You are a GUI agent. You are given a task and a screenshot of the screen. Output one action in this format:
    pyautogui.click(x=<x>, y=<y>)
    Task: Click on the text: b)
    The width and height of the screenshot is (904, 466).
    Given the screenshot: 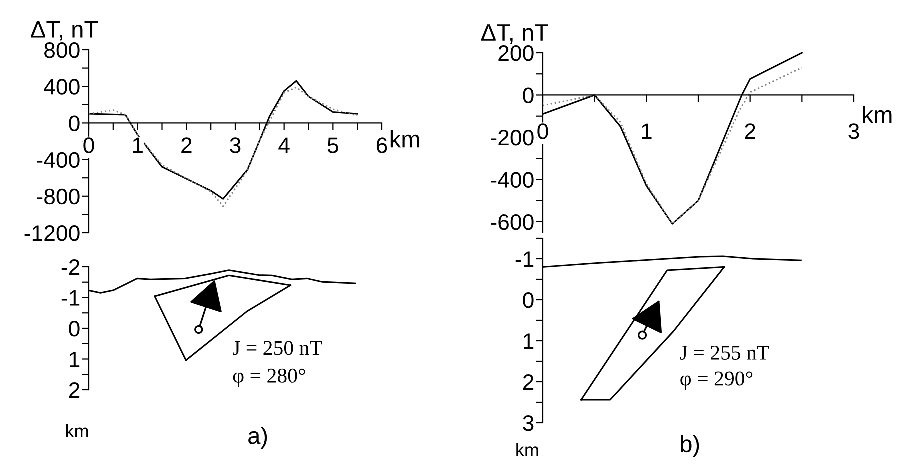 What is the action you would take?
    pyautogui.click(x=690, y=446)
    